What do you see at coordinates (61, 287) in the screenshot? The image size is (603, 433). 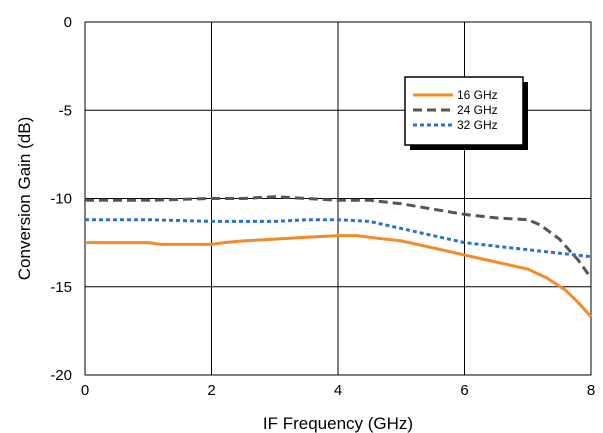 I see `y-tick-label: -15` at bounding box center [61, 287].